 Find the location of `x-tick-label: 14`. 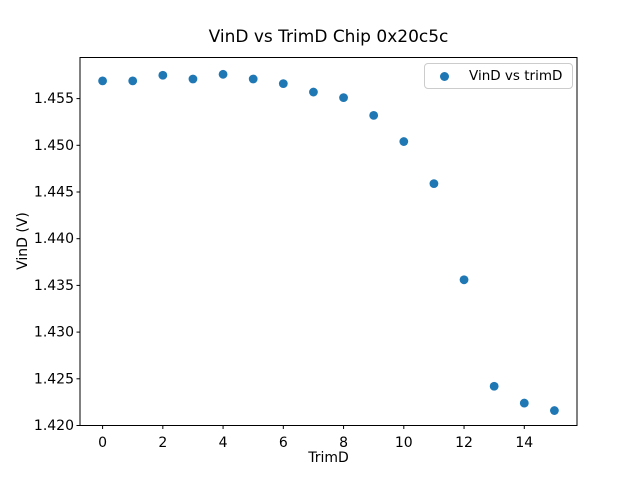

x-tick-label: 14 is located at coordinates (524, 443).